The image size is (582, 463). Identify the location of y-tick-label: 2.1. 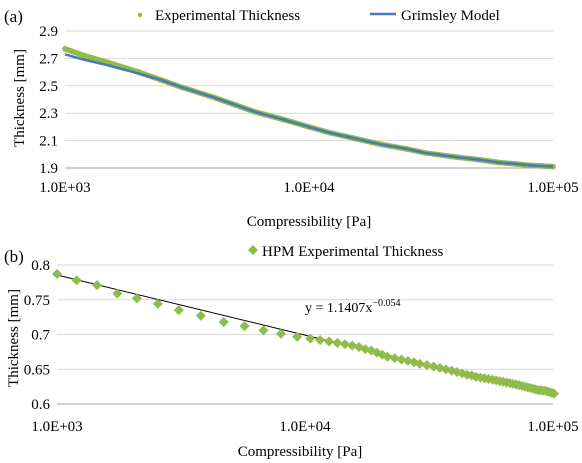
(48, 142).